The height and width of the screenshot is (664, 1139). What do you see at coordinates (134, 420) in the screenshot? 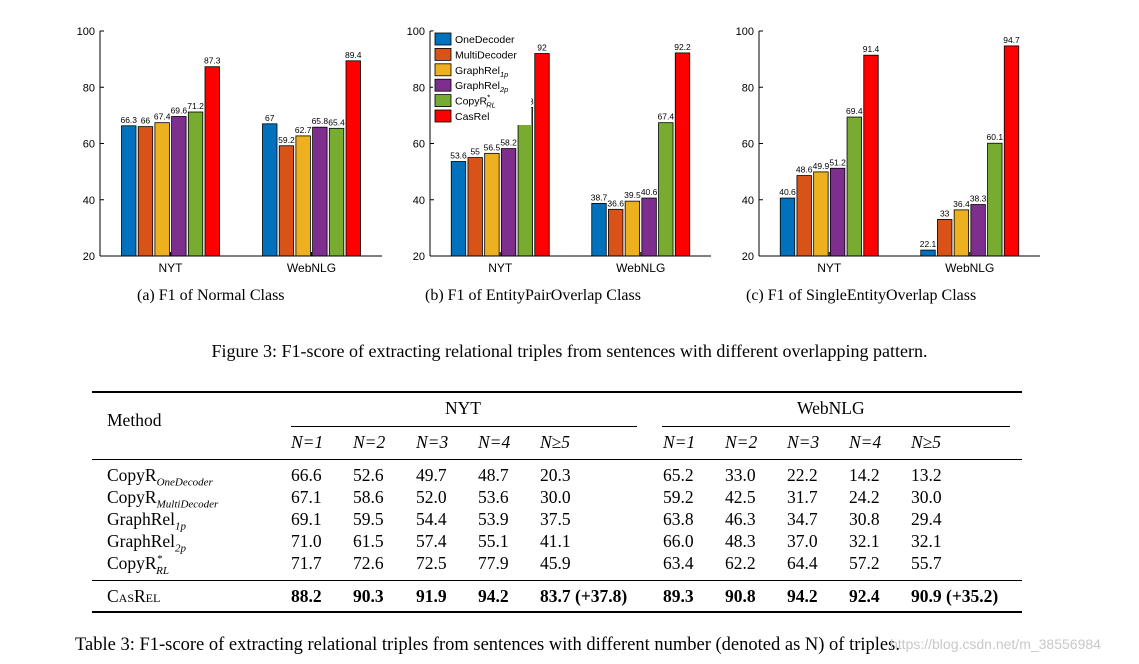
I see `method-header: Method` at bounding box center [134, 420].